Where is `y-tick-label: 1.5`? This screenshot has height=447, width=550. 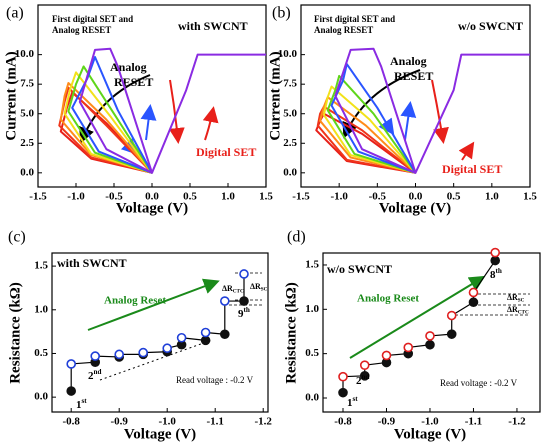 y-tick-label: 1.5 is located at coordinates (41, 266).